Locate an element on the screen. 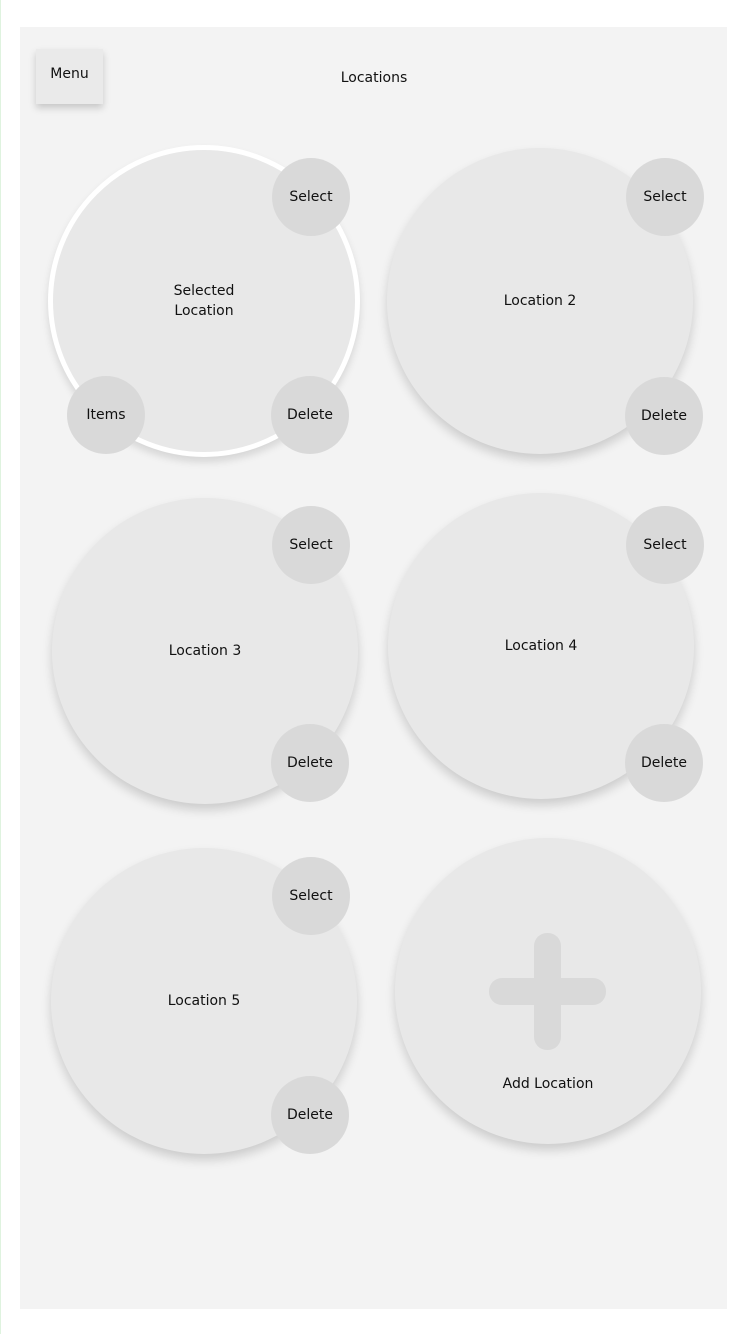 The width and height of the screenshot is (751, 1334). location-label: Location 3 is located at coordinates (205, 651).